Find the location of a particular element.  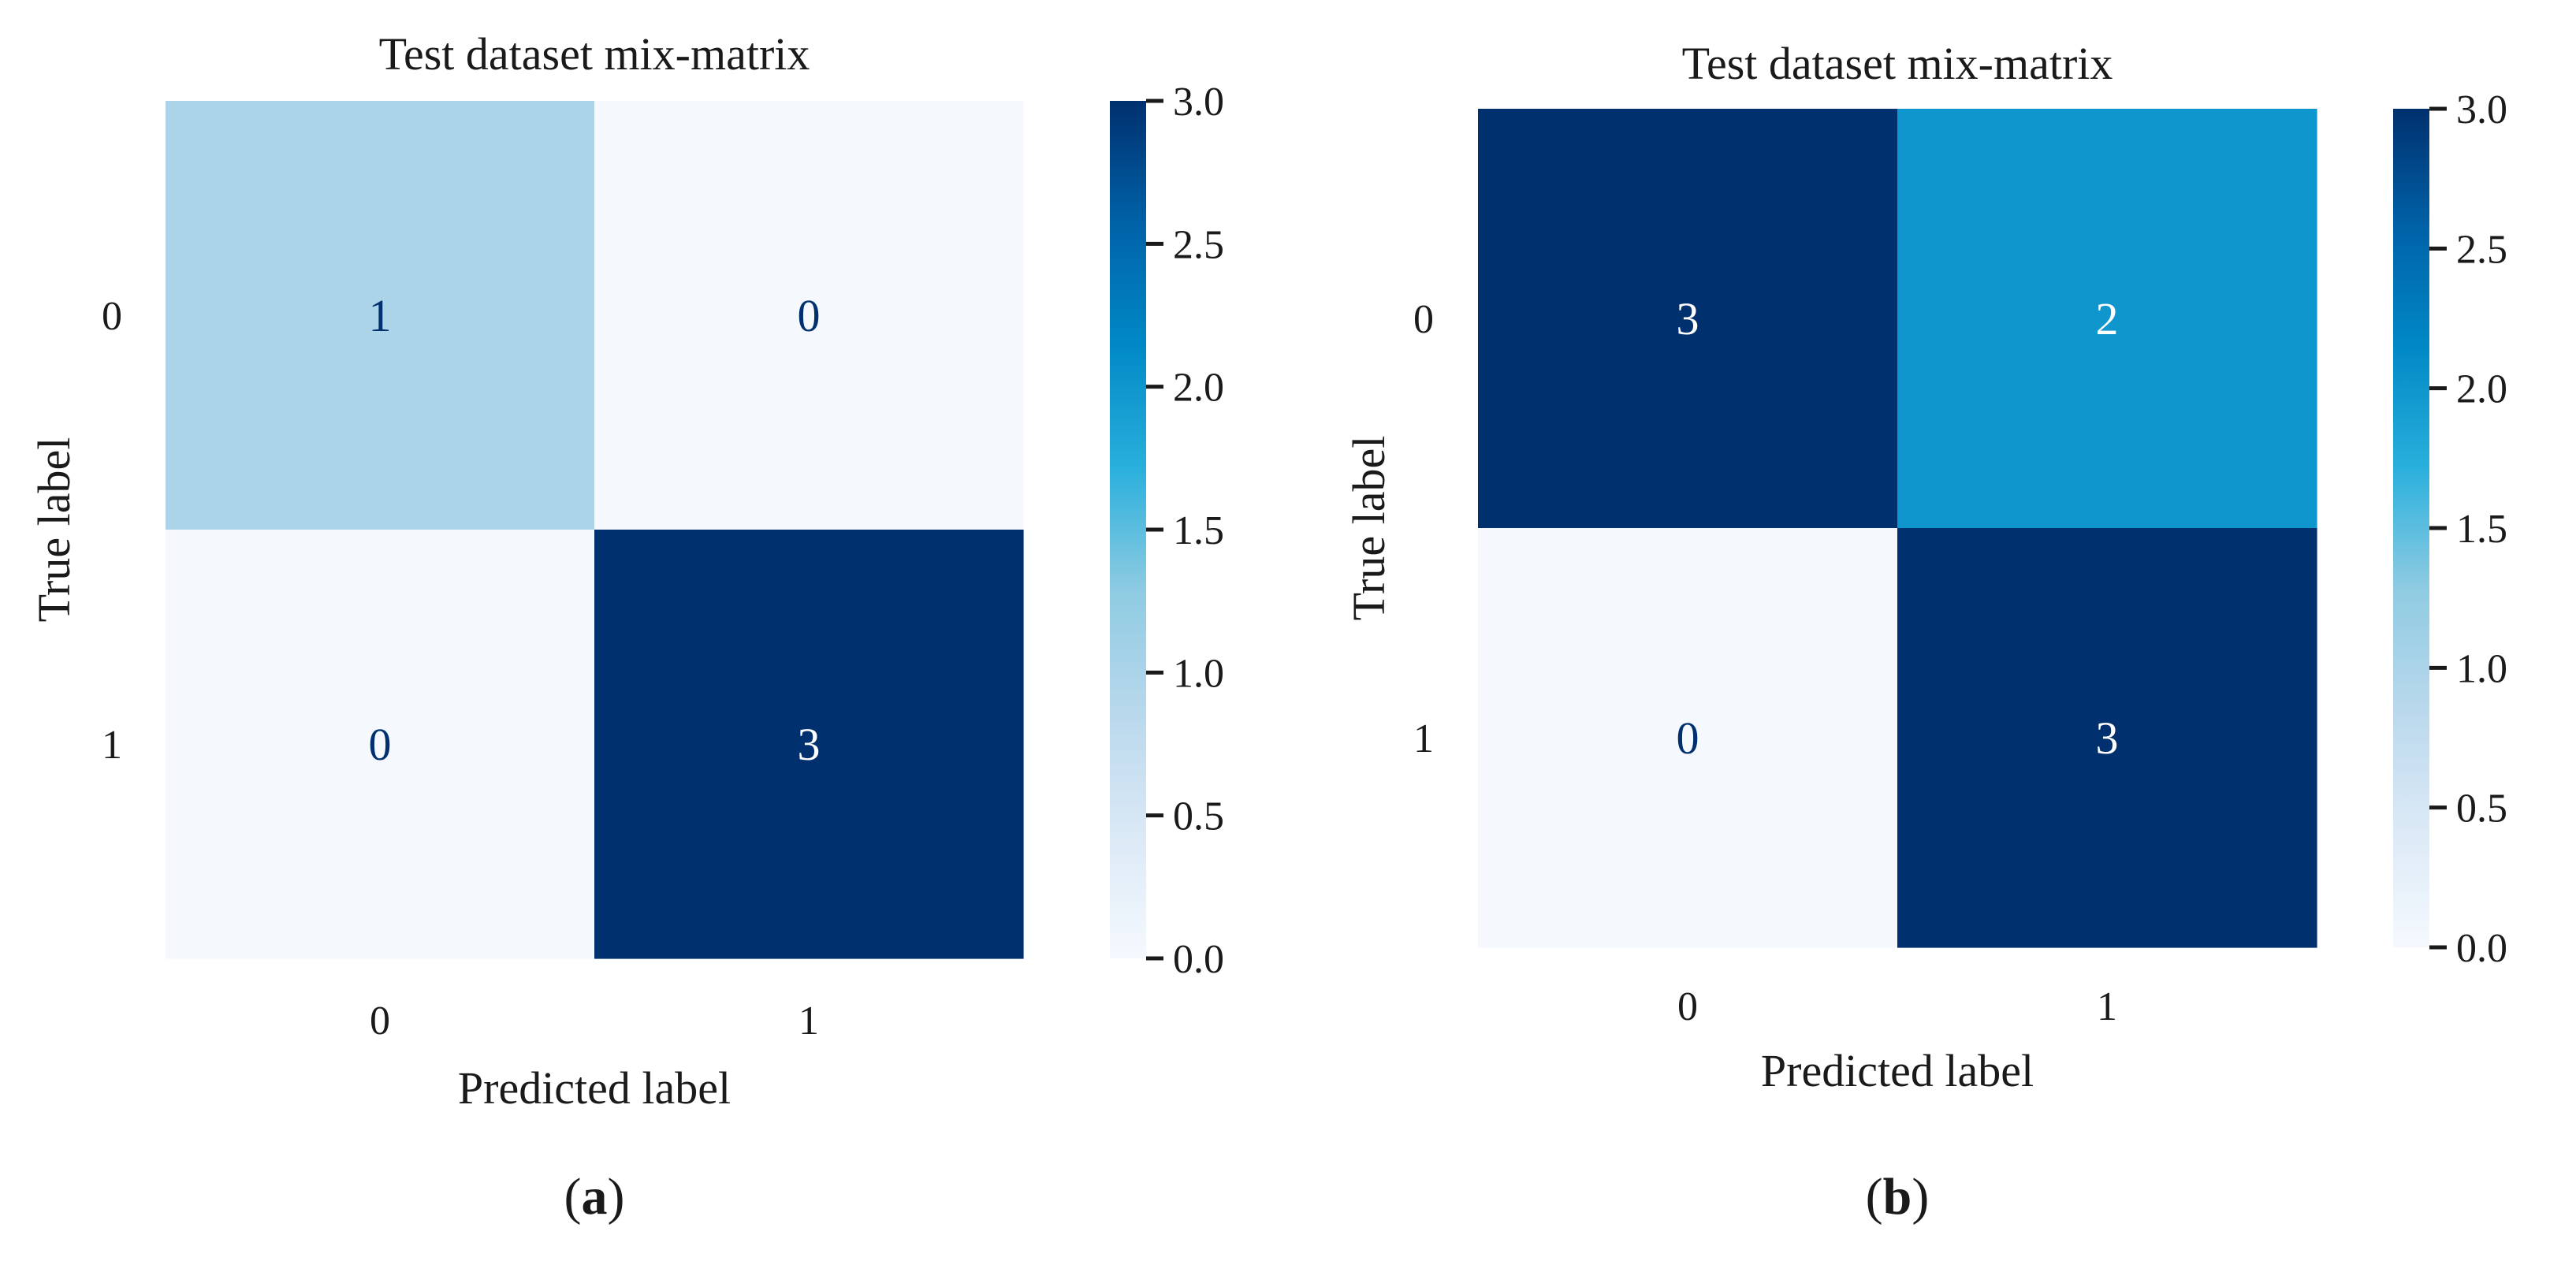

panel-label: (b) is located at coordinates (1898, 1197).